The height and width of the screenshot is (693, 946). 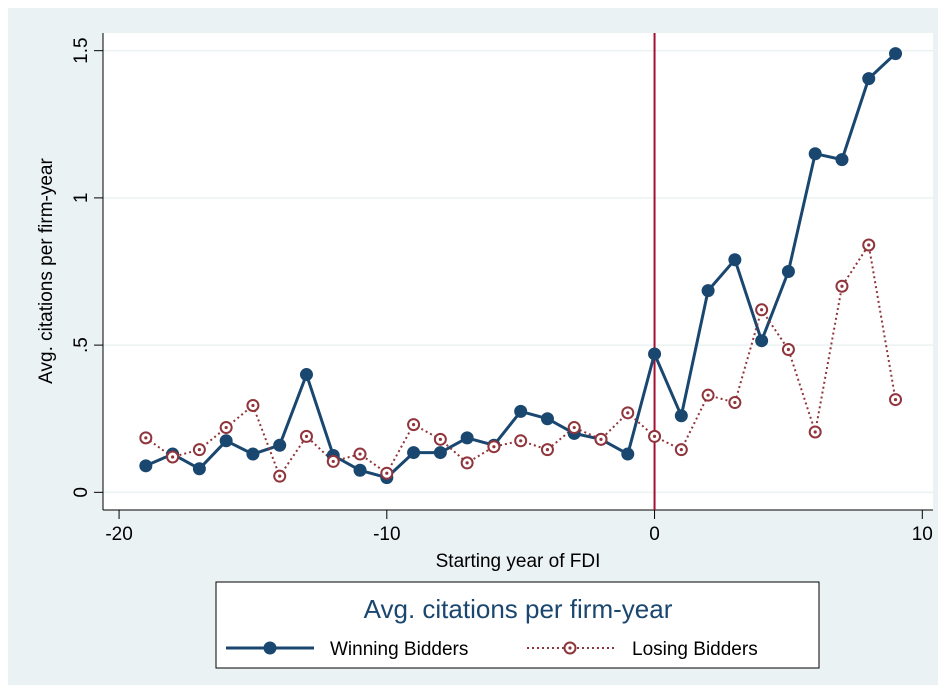 I want to click on legend-box, so click(x=517, y=625).